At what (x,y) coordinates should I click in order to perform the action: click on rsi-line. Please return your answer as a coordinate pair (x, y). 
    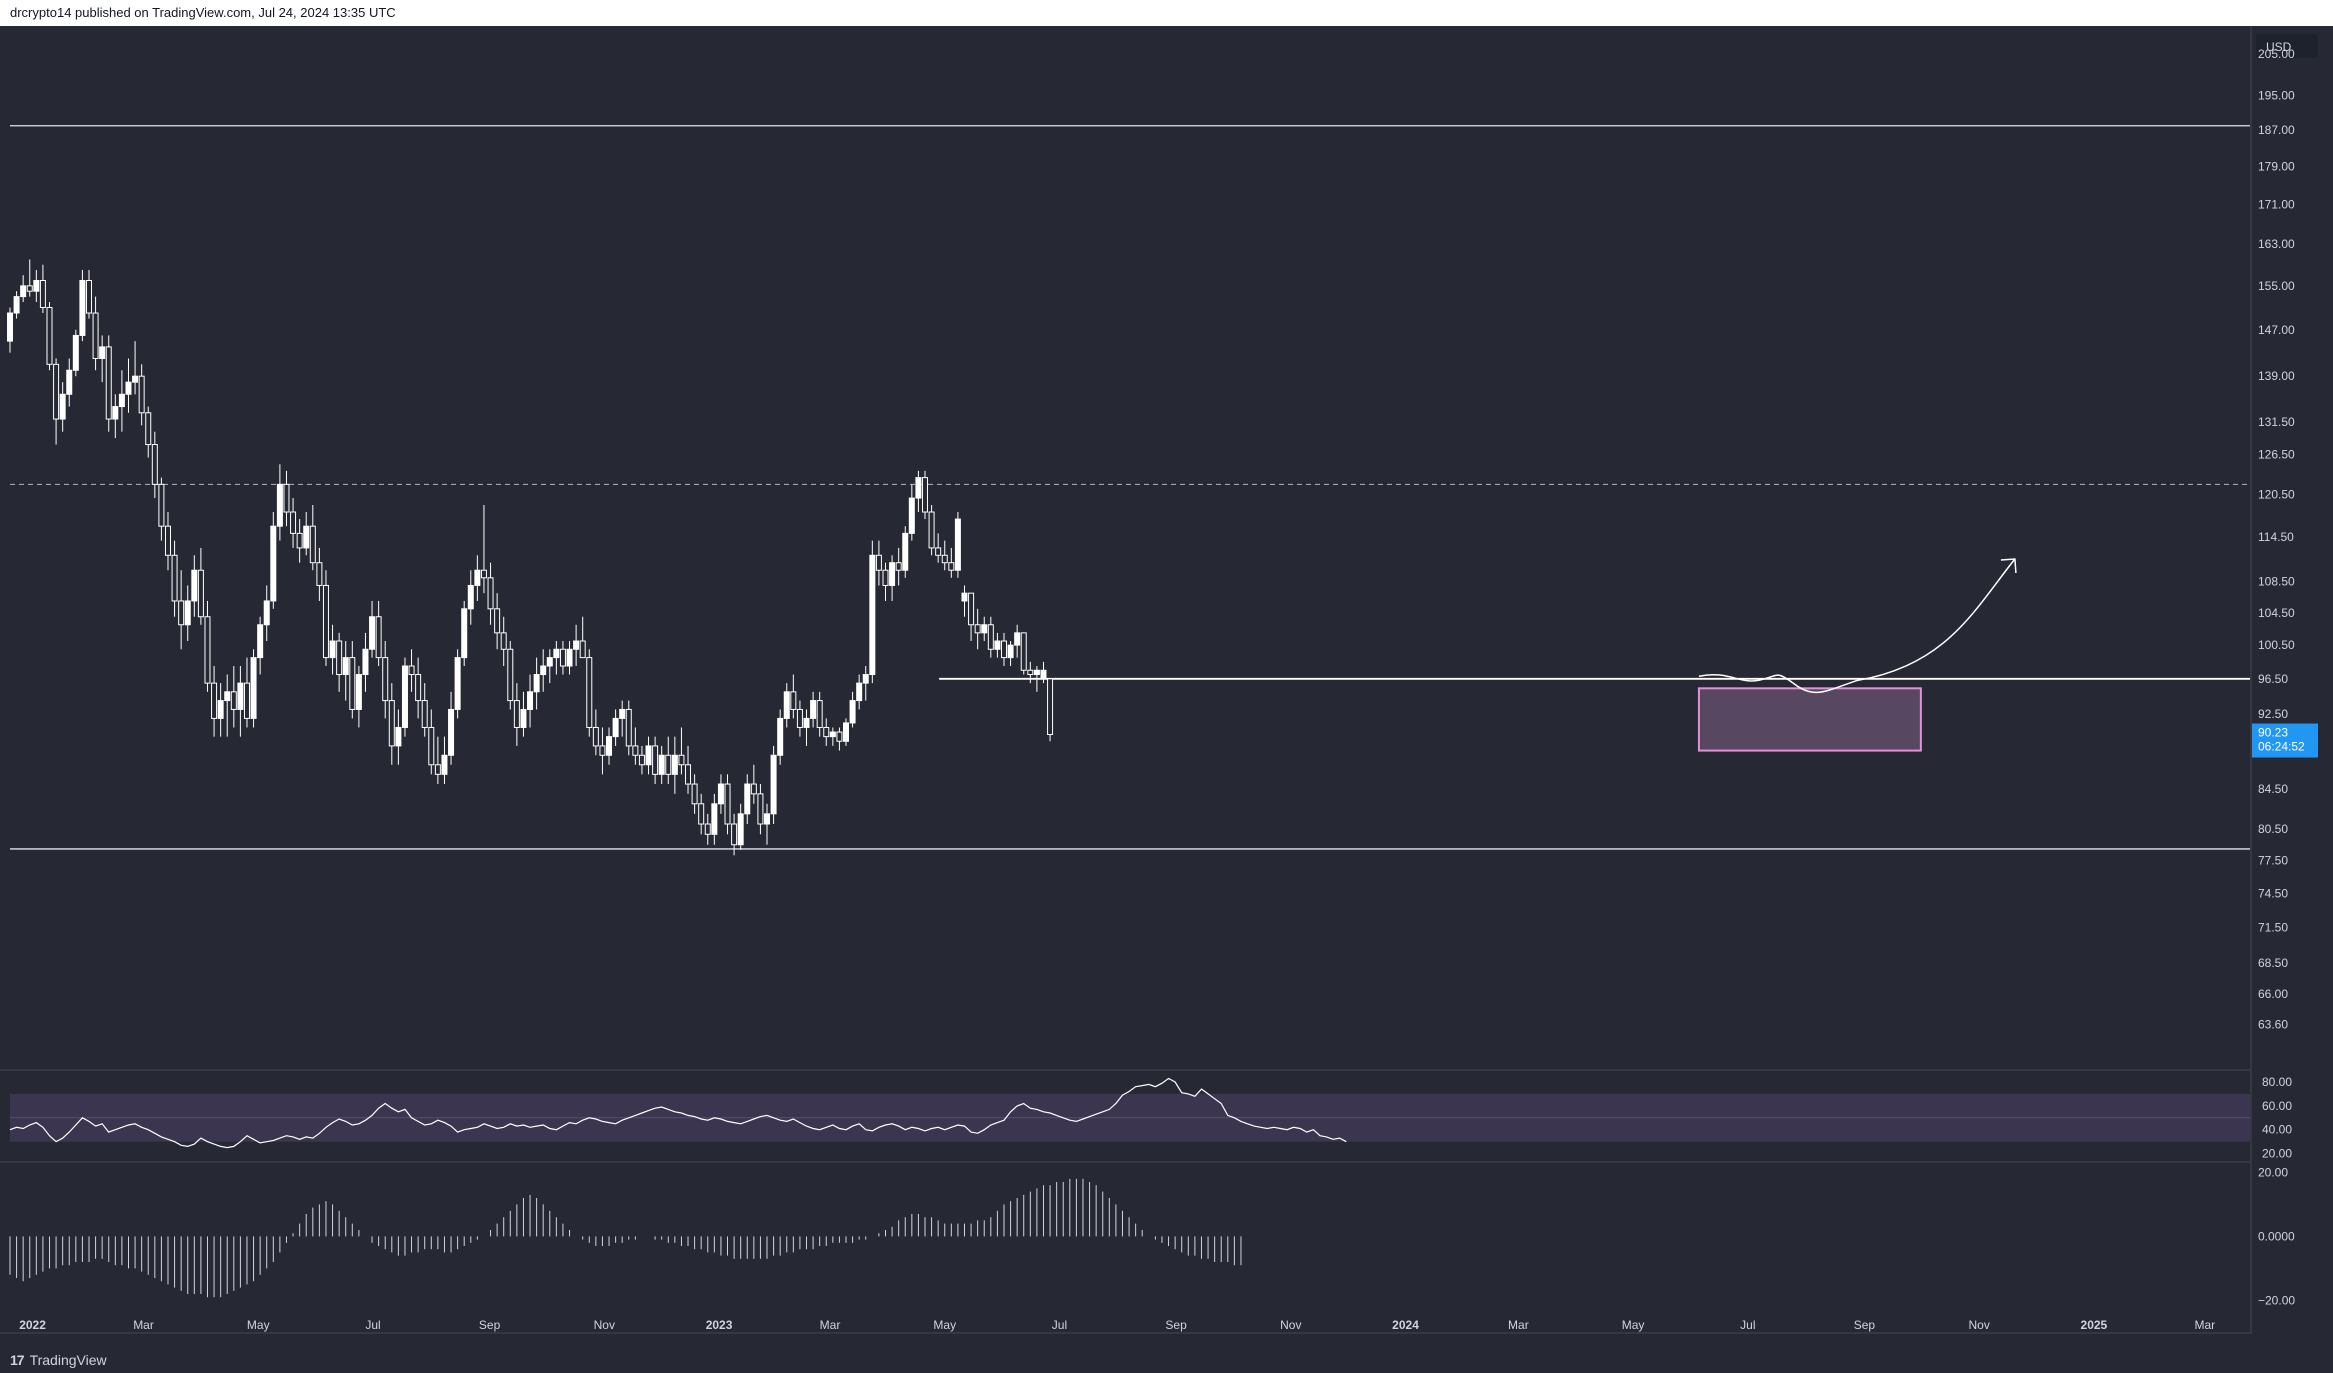
    Looking at the image, I should click on (678, 1113).